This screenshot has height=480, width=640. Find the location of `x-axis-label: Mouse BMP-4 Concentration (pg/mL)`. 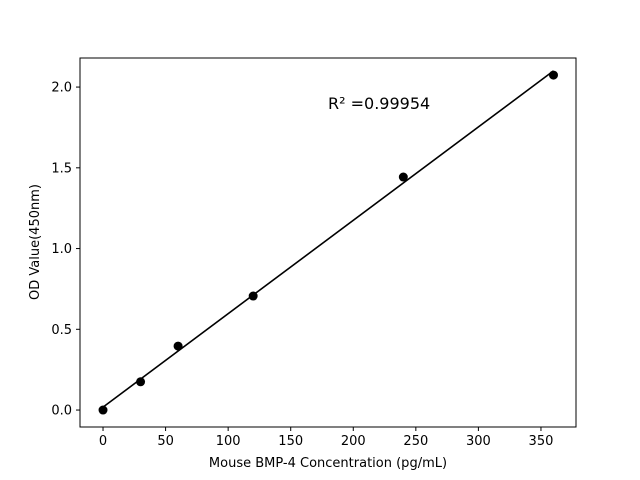

x-axis-label: Mouse BMP-4 Concentration (pg/mL) is located at coordinates (328, 463).